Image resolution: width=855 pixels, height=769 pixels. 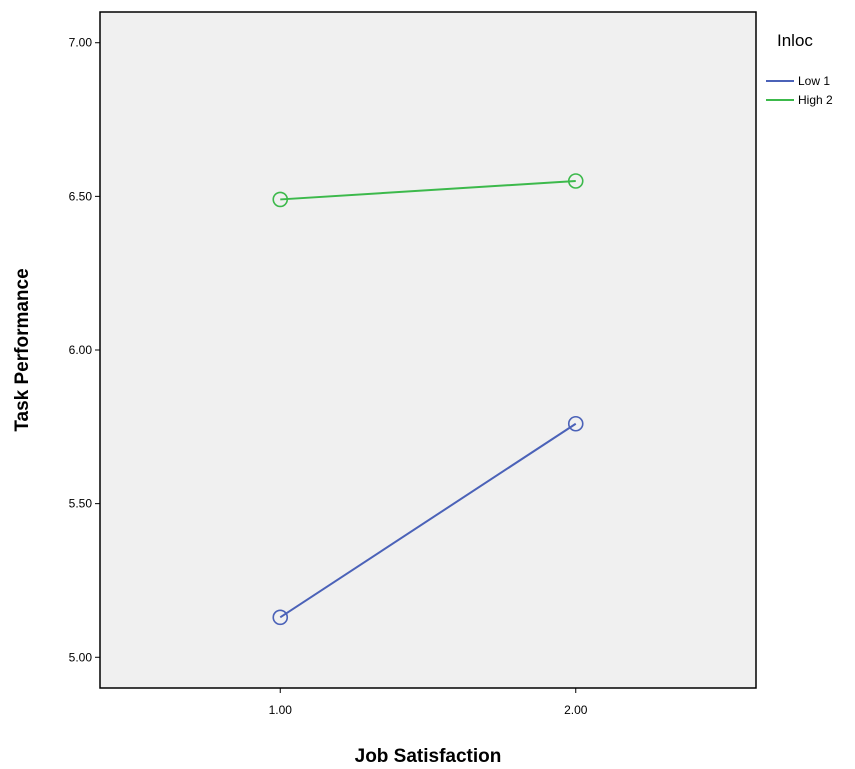 What do you see at coordinates (799, 90) in the screenshot?
I see `legend-items: Low 1 High 2` at bounding box center [799, 90].